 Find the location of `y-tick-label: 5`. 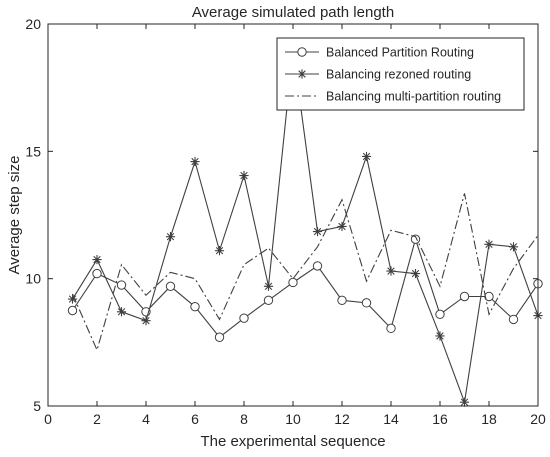

y-tick-label: 5 is located at coordinates (37, 406).